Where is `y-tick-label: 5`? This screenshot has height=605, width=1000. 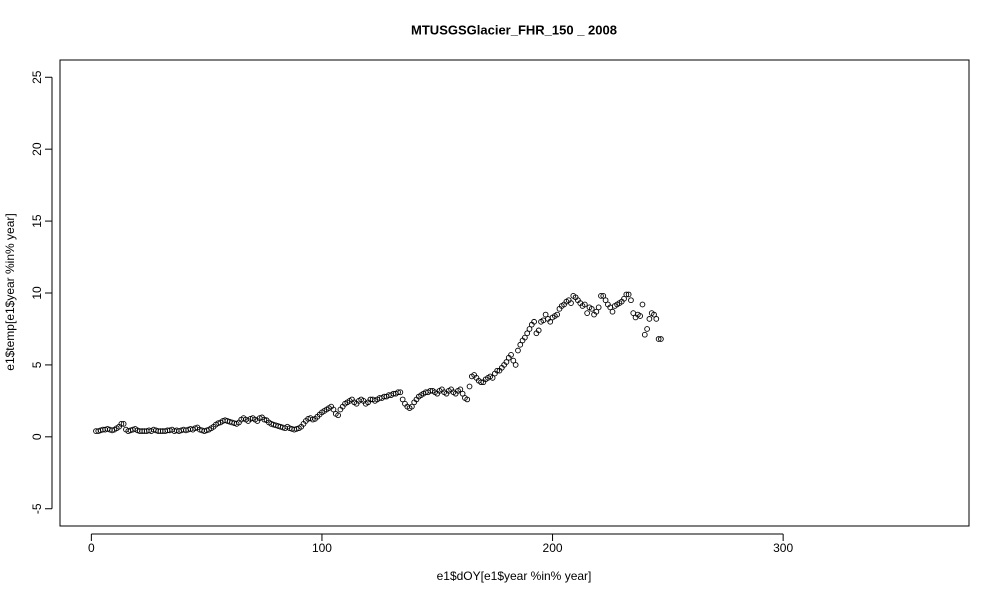 y-tick-label: 5 is located at coordinates (37, 364).